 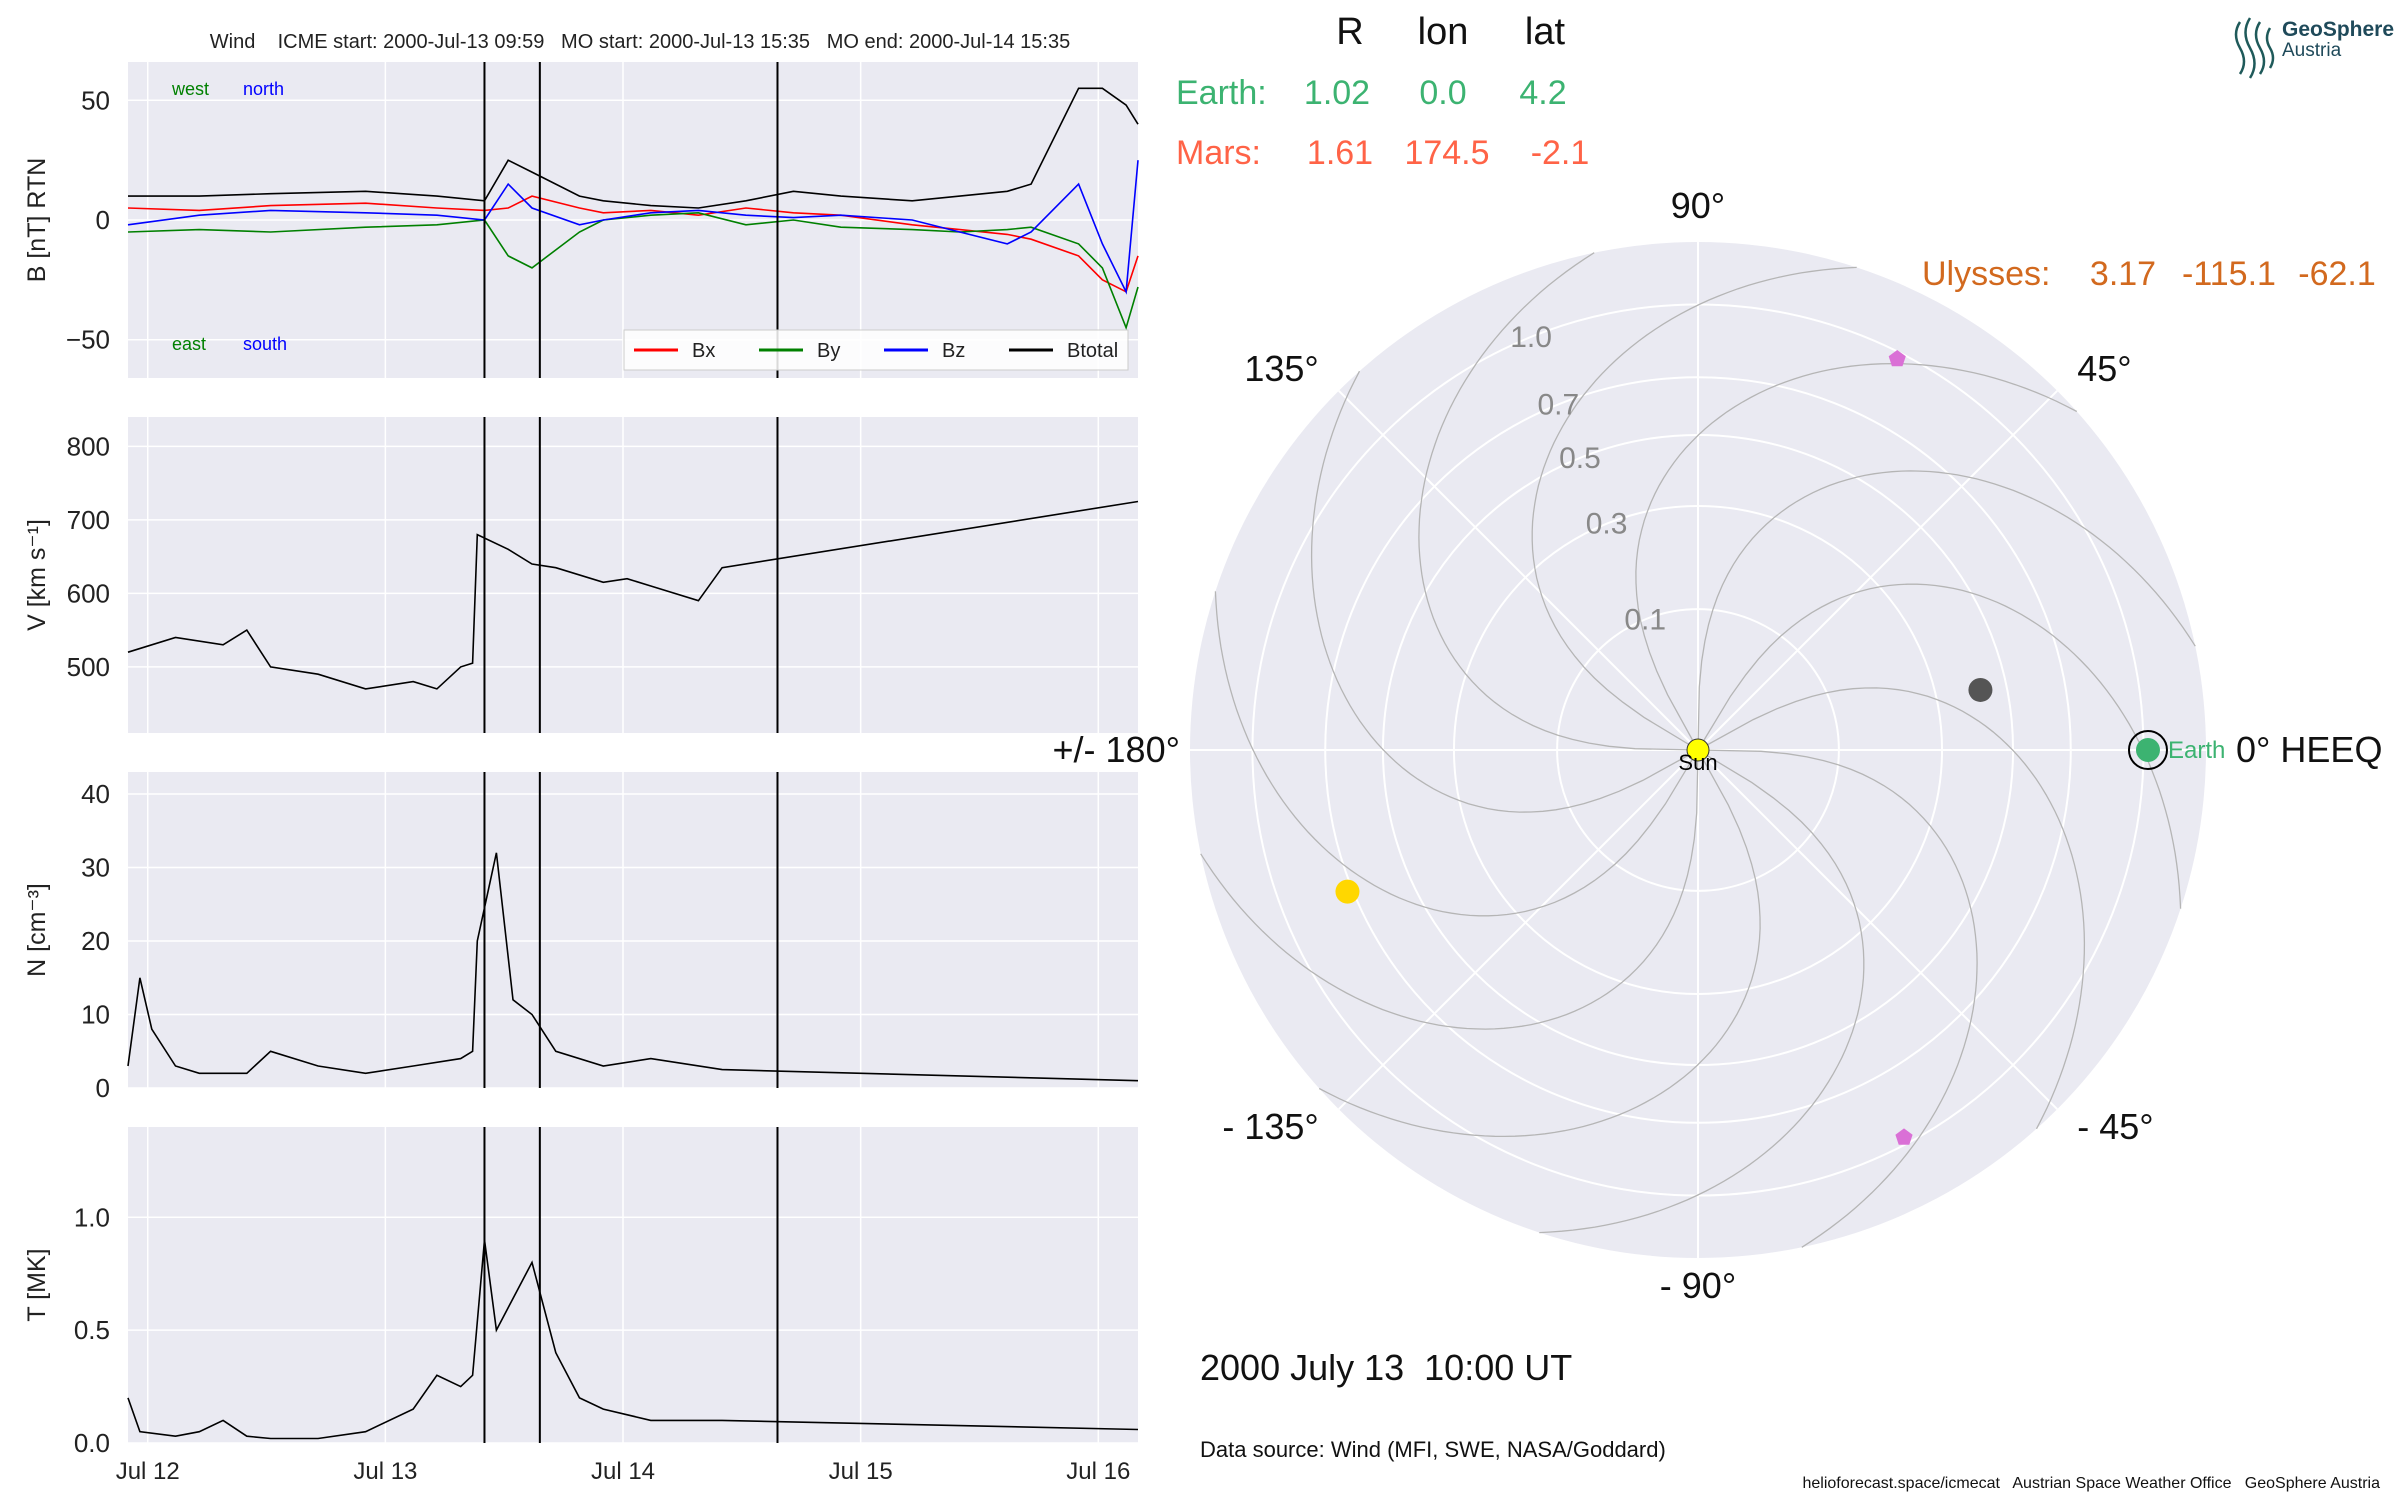 What do you see at coordinates (1698, 1285) in the screenshot?
I see `angle-label: - 90°` at bounding box center [1698, 1285].